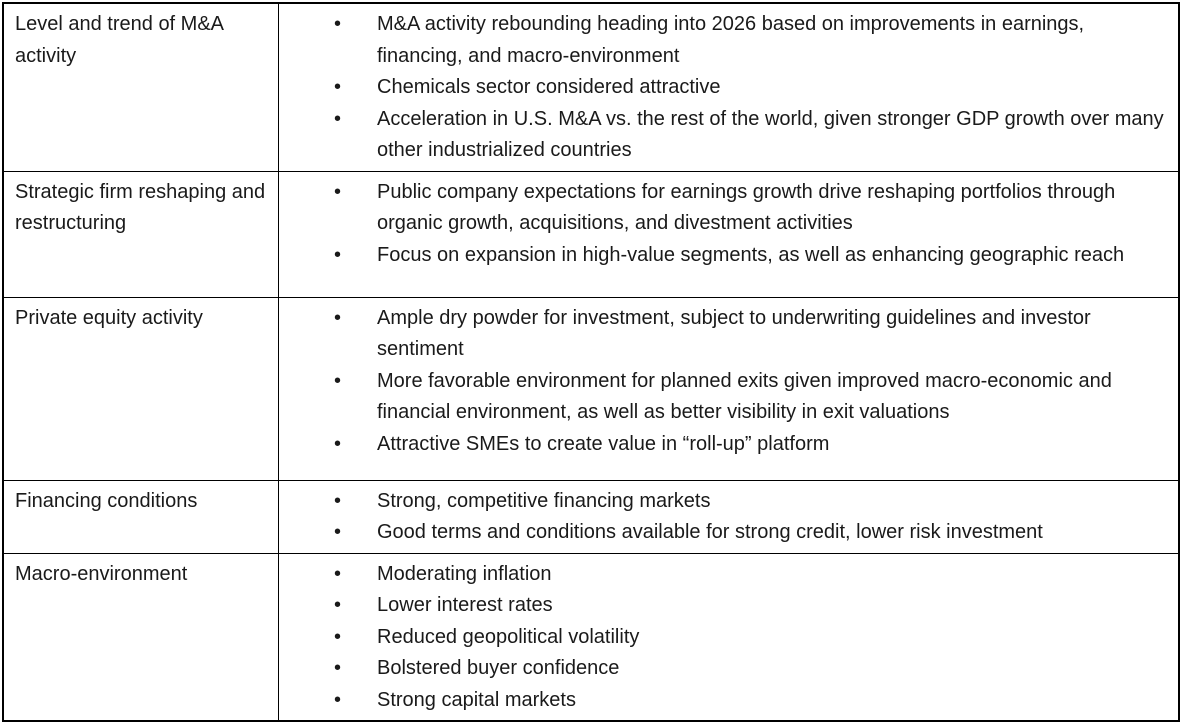 The width and height of the screenshot is (1182, 722). Describe the element at coordinates (465, 605) in the screenshot. I see `bullet-text: Lower interest rates` at that location.